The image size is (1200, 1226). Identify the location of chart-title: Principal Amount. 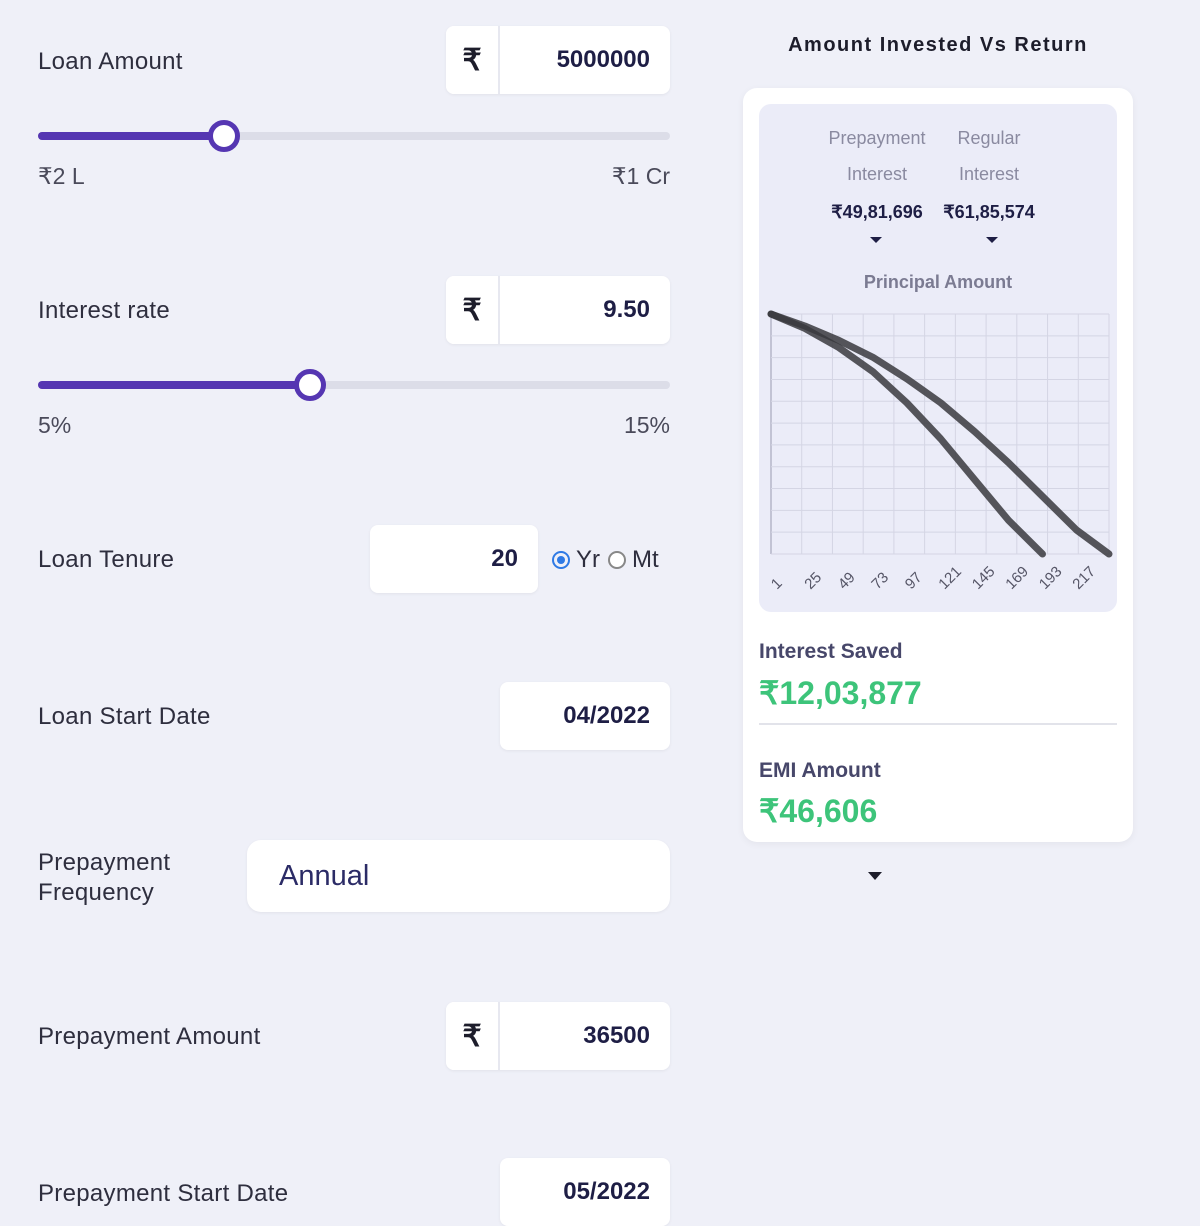
(938, 282).